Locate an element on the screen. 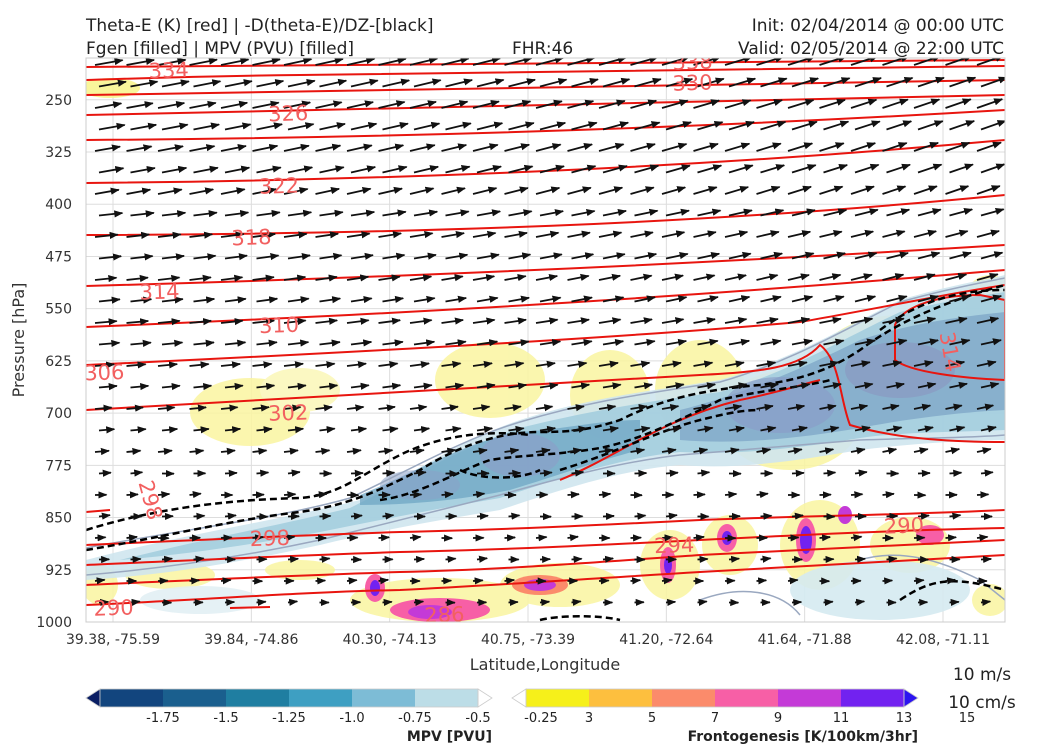 This screenshot has height=750, width=1050. colorbar-tick-label: -1.0 is located at coordinates (351, 718).